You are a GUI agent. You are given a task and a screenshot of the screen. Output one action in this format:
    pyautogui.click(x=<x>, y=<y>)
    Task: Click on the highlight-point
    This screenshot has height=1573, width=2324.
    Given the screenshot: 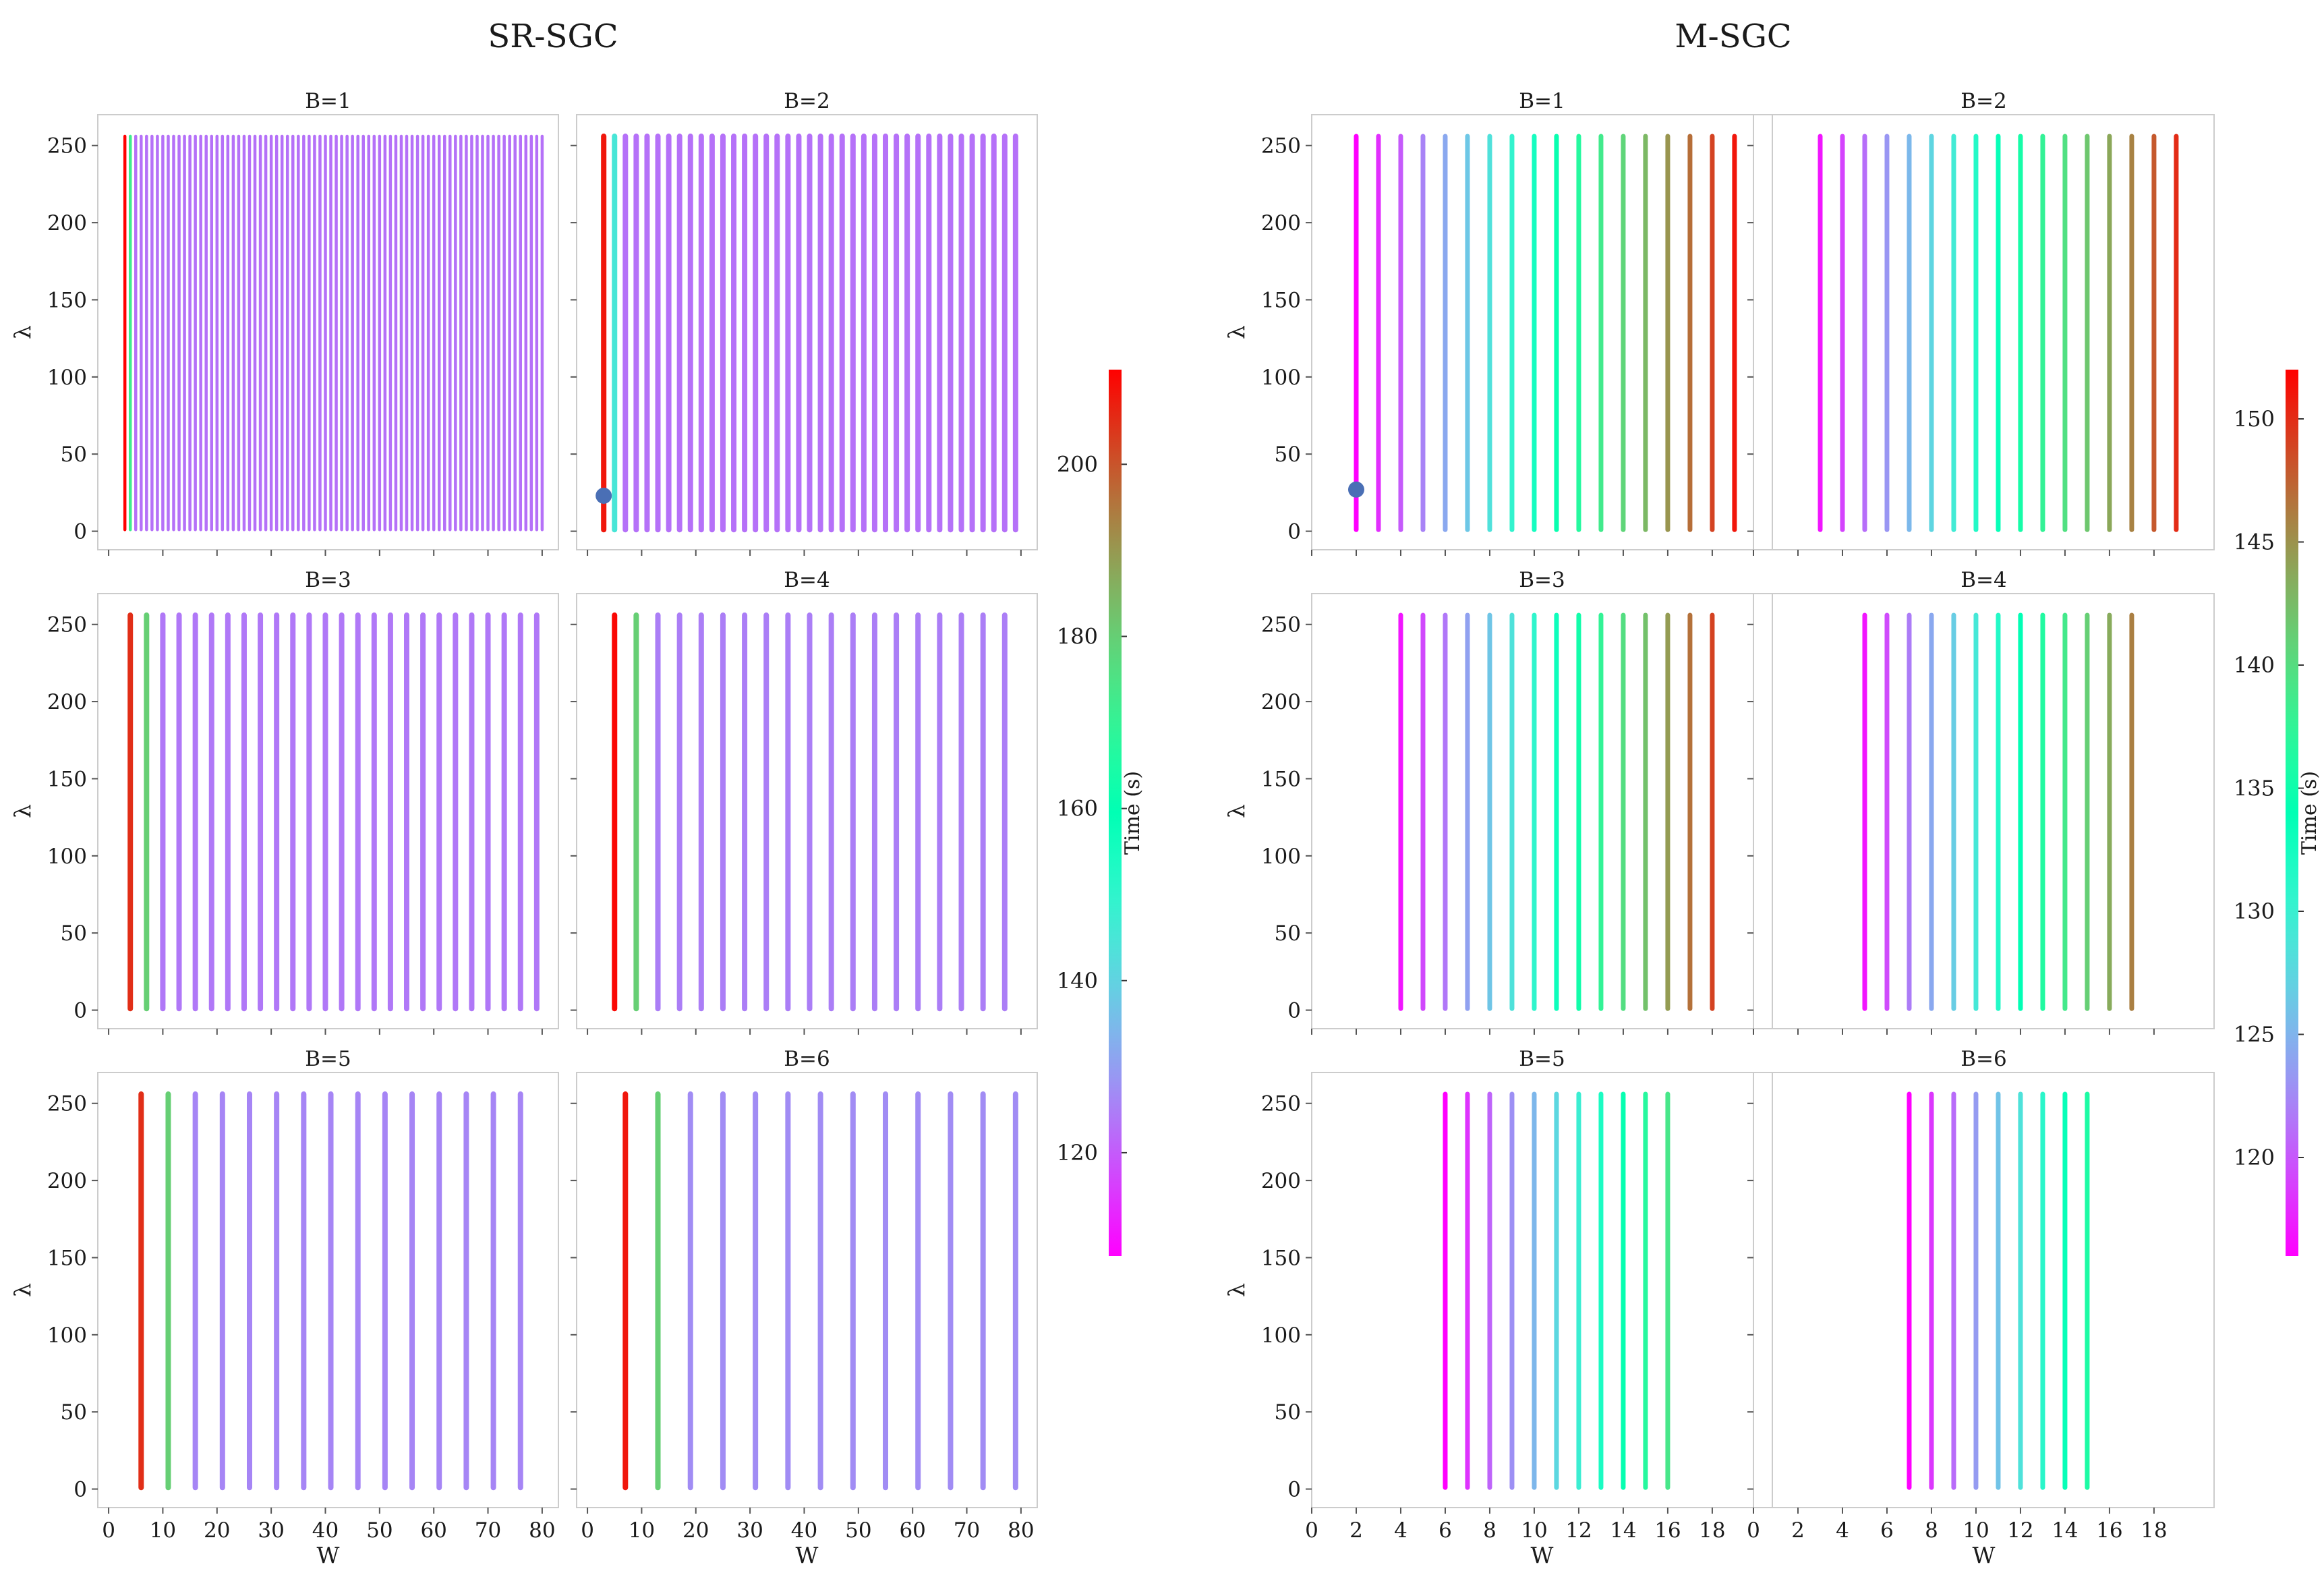 What is the action you would take?
    pyautogui.click(x=1355, y=490)
    